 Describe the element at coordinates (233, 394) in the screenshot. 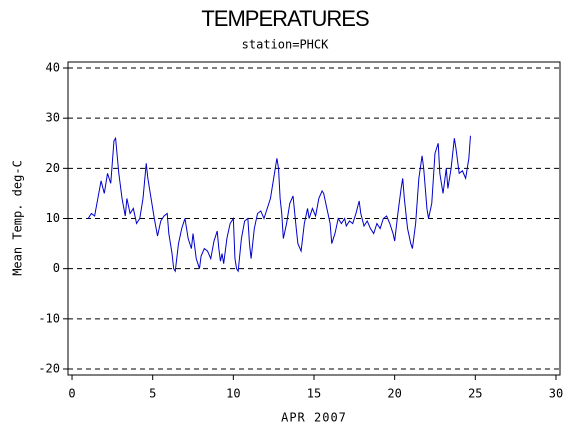

I see `x-tick-label: 10` at that location.